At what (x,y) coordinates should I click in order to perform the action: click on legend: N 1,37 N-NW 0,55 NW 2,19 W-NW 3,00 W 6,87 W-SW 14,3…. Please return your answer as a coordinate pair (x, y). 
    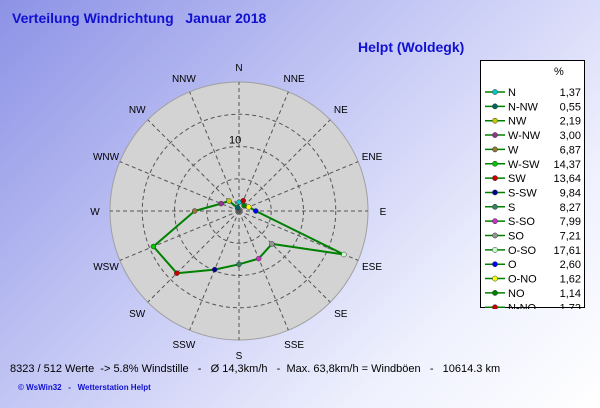
    Looking at the image, I should click on (532, 184).